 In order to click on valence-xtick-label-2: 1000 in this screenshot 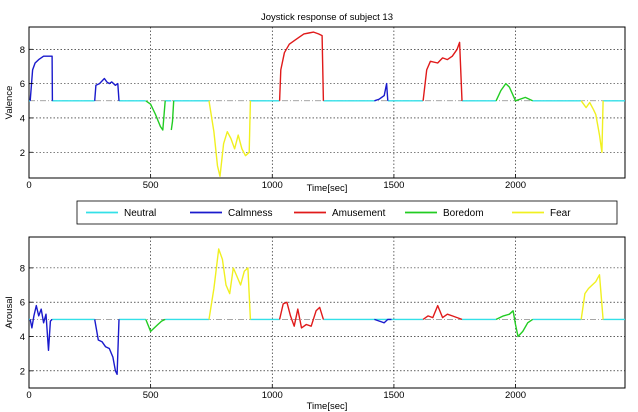, I will do `click(272, 185)`.